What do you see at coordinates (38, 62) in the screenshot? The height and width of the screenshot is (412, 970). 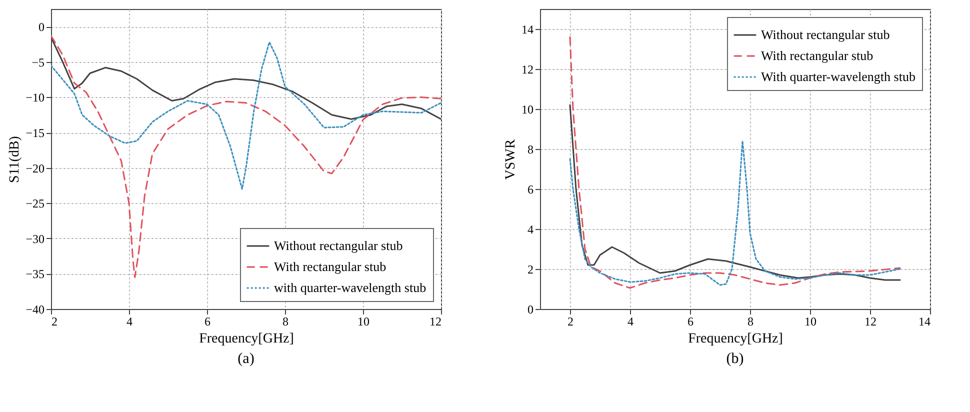 I see `y-tick-label: −5` at bounding box center [38, 62].